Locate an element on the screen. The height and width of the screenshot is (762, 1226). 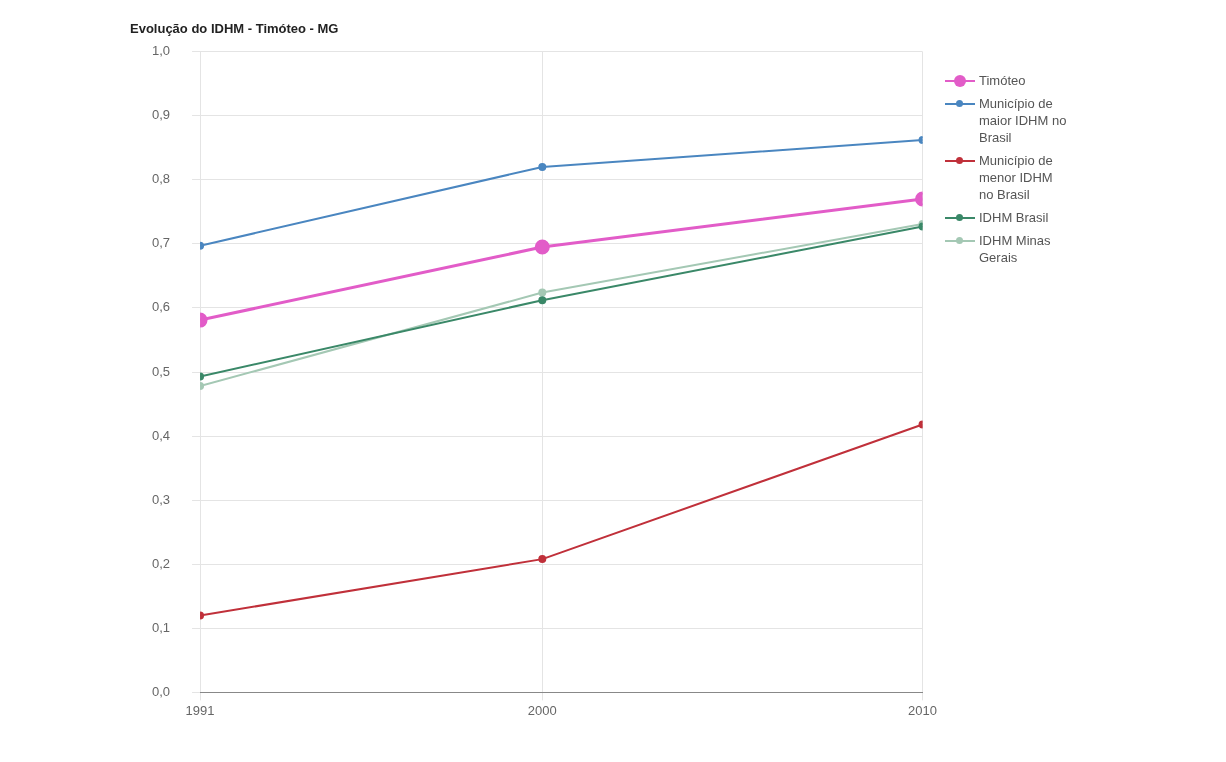
legend-label: Município de maior IDHM no Brasil is located at coordinates (1023, 120).